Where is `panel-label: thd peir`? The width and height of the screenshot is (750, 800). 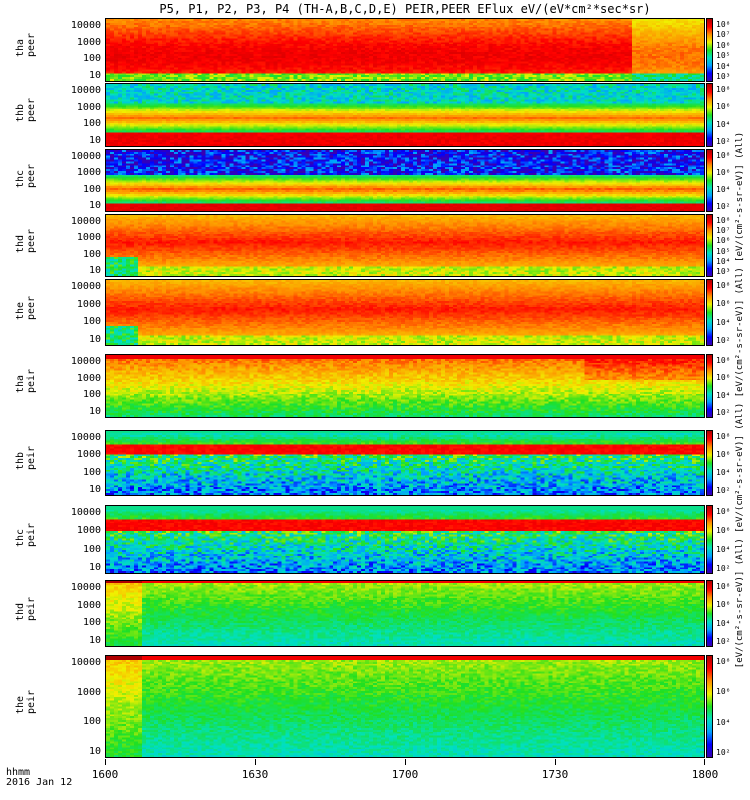 panel-label: thd peir is located at coordinates (33, 608).